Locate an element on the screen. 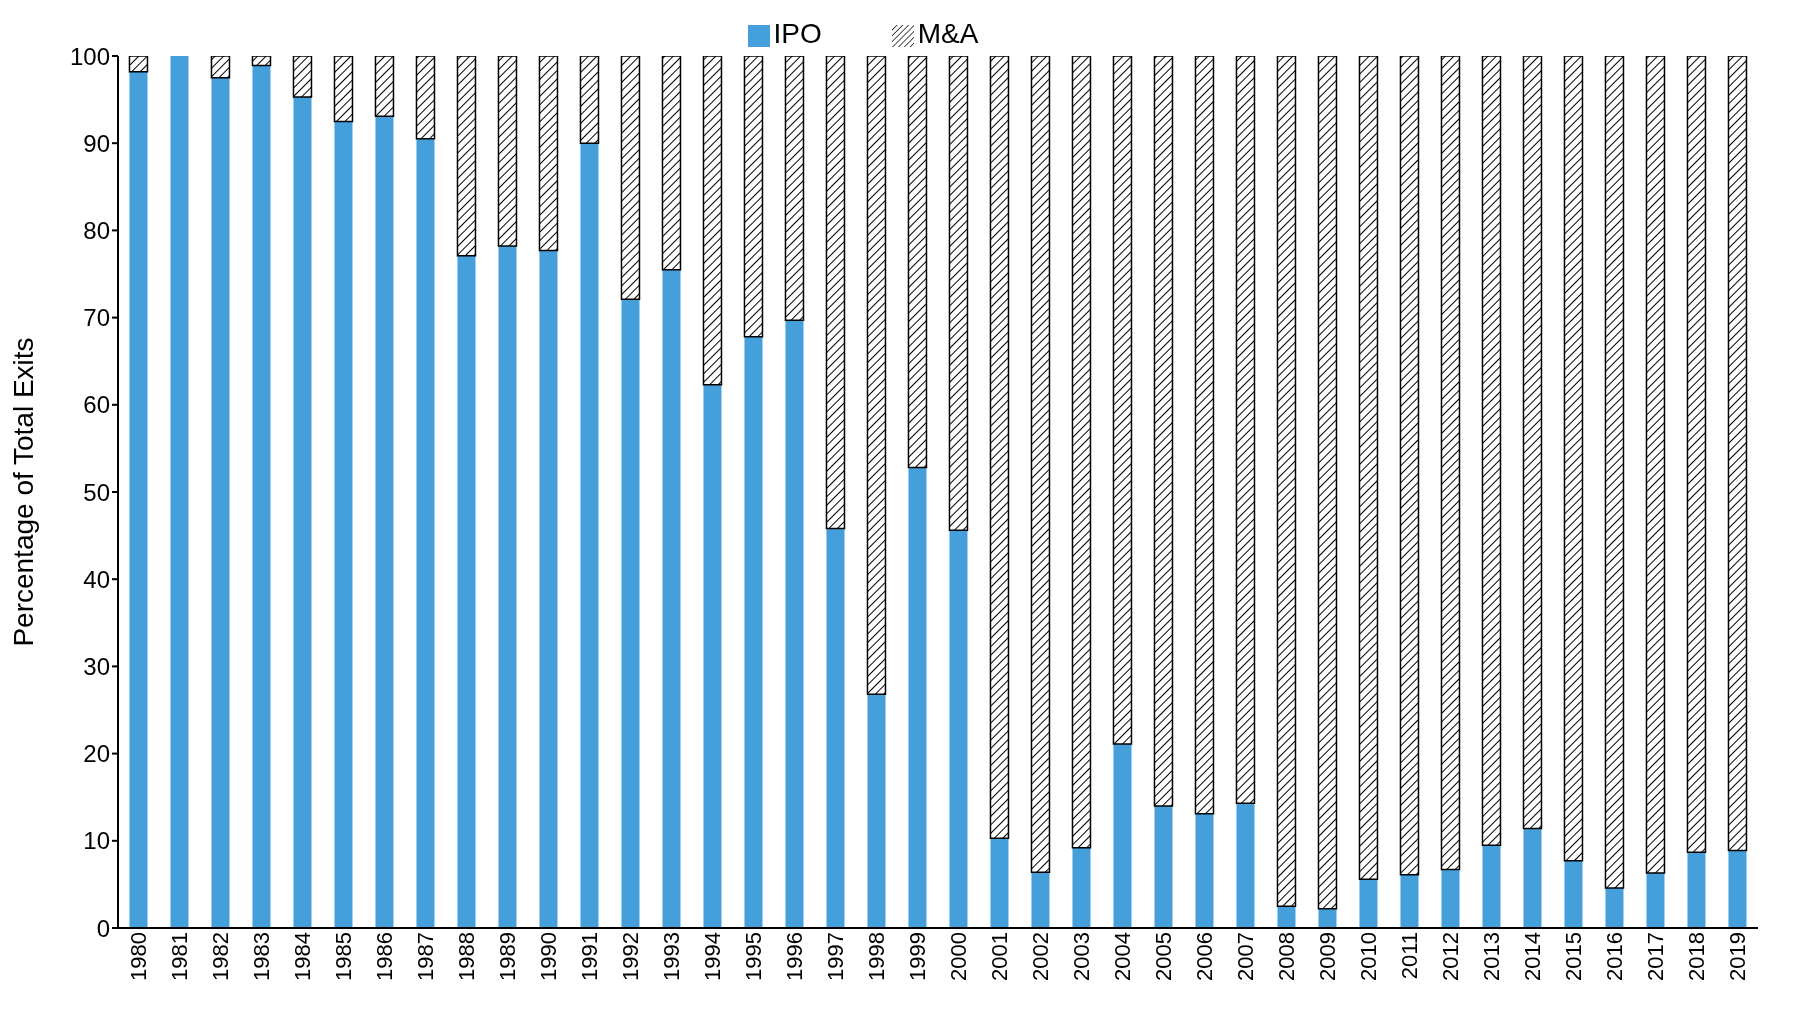 This screenshot has height=1031, width=1796. x-tick-label: 2014 is located at coordinates (1533, 956).